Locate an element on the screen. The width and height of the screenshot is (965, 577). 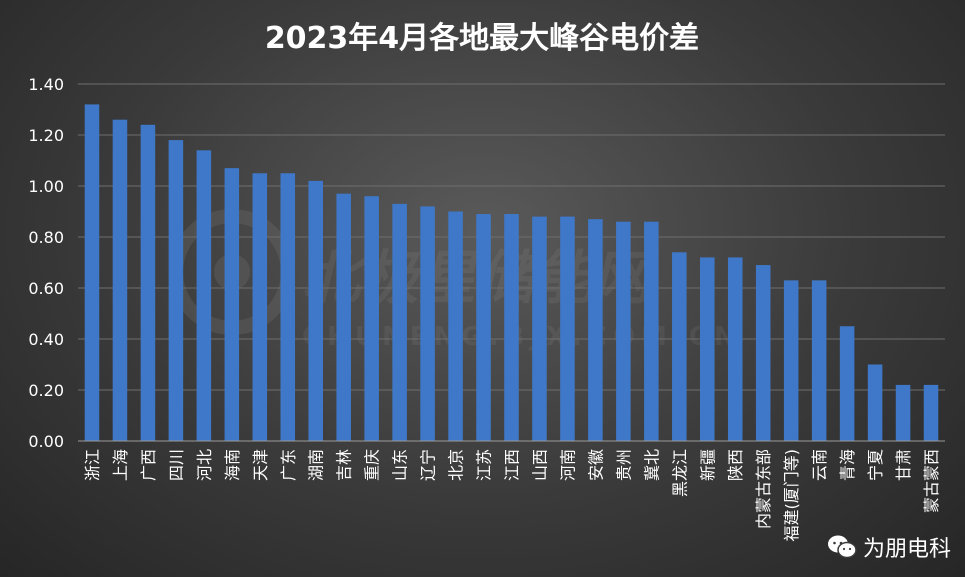
x-tick-label: 黑龙江 is located at coordinates (679, 473).